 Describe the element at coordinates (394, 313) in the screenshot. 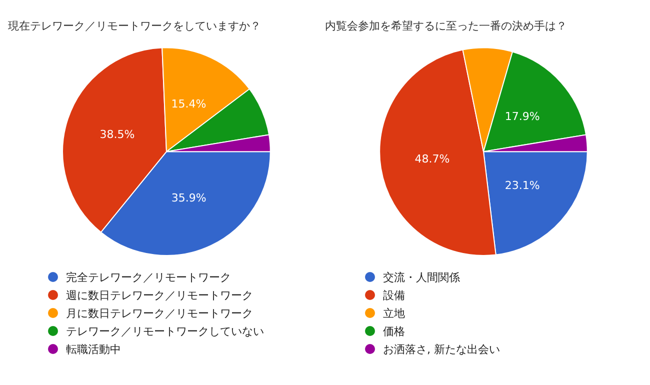

I see `legend-label: 立地` at that location.